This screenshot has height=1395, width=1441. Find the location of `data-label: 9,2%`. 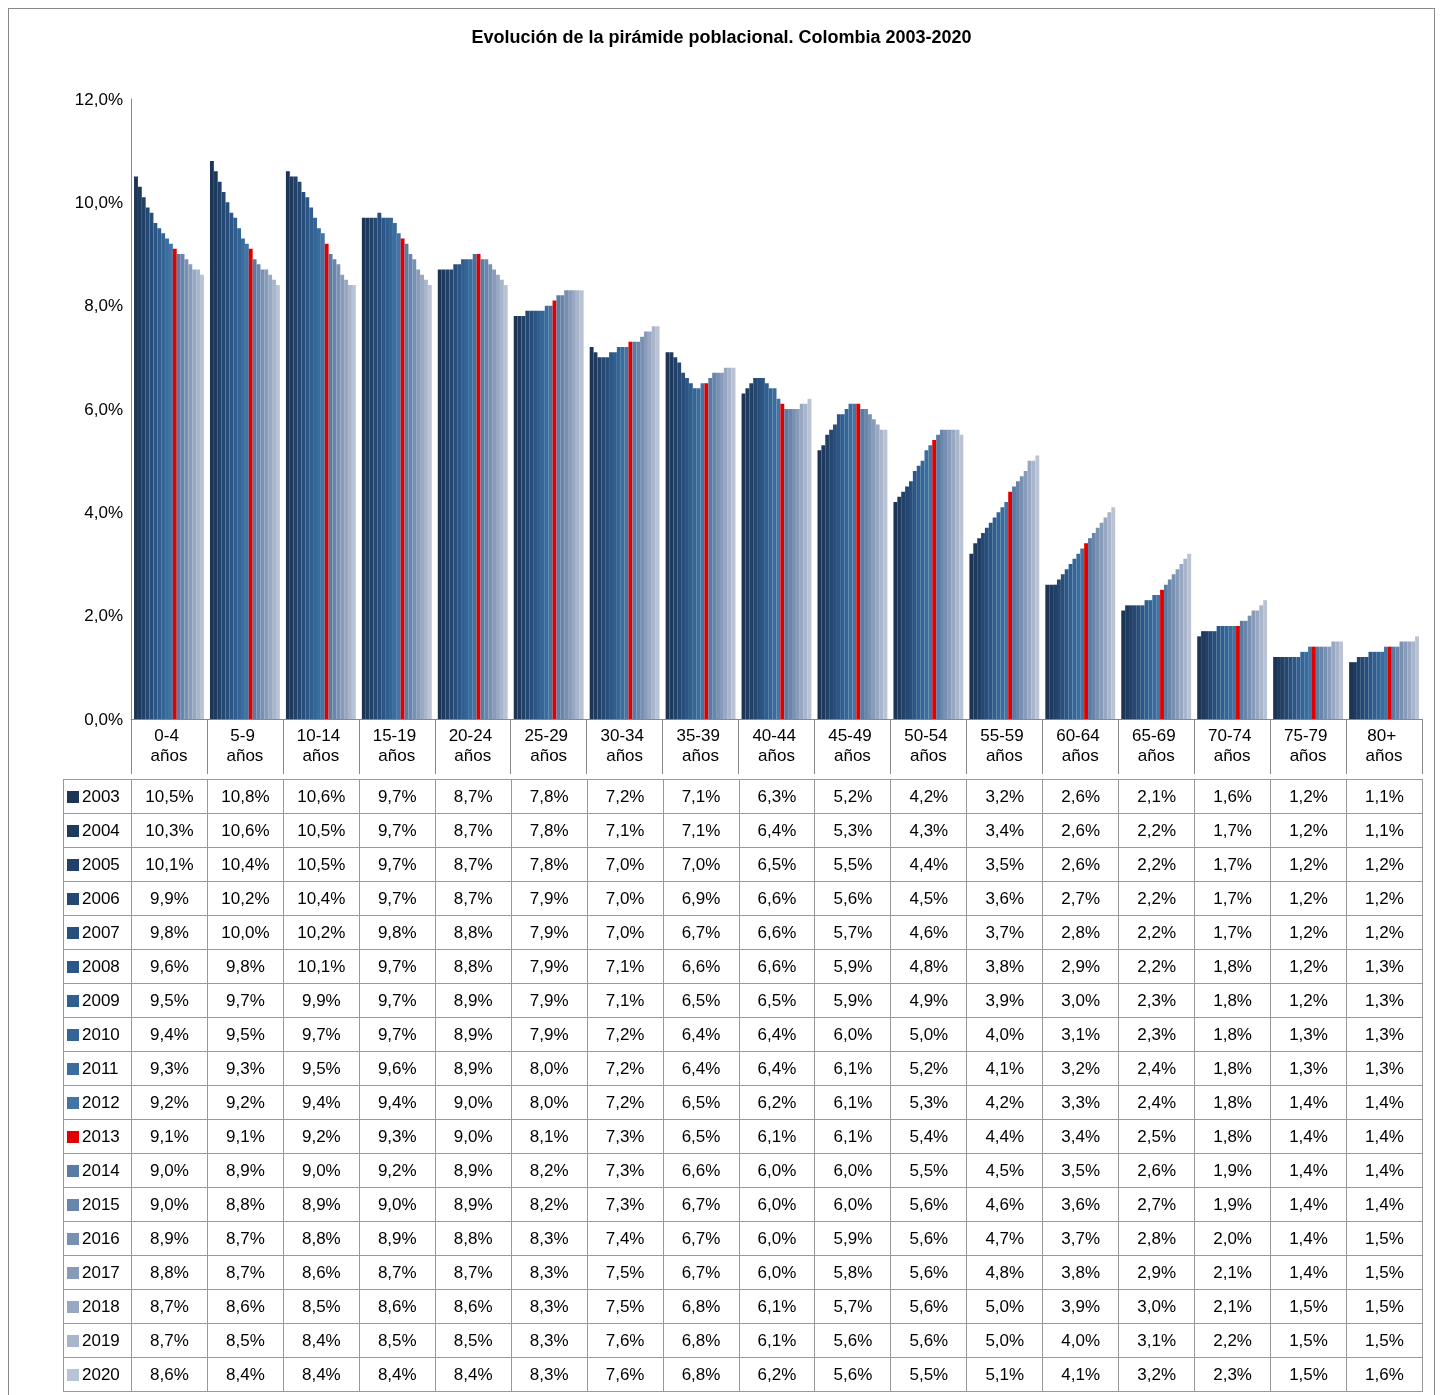

data-label: 9,2% is located at coordinates (169, 1102).